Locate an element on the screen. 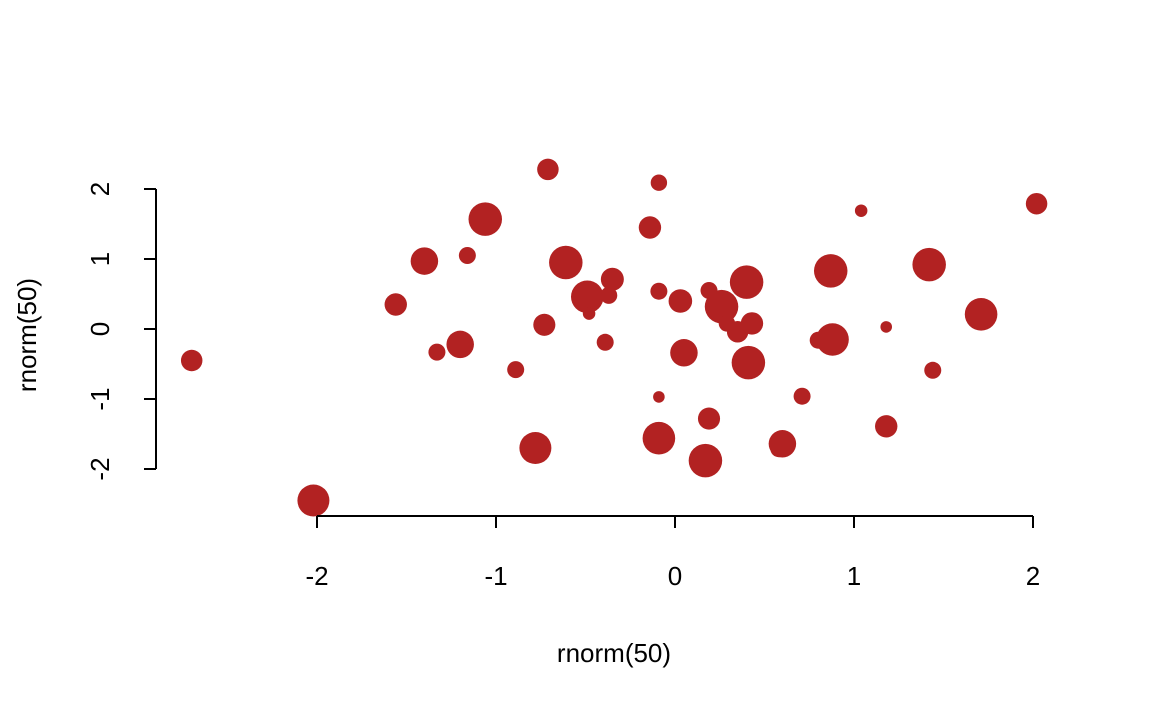 The image size is (1152, 716). x-tick-label: 0 is located at coordinates (675, 576).